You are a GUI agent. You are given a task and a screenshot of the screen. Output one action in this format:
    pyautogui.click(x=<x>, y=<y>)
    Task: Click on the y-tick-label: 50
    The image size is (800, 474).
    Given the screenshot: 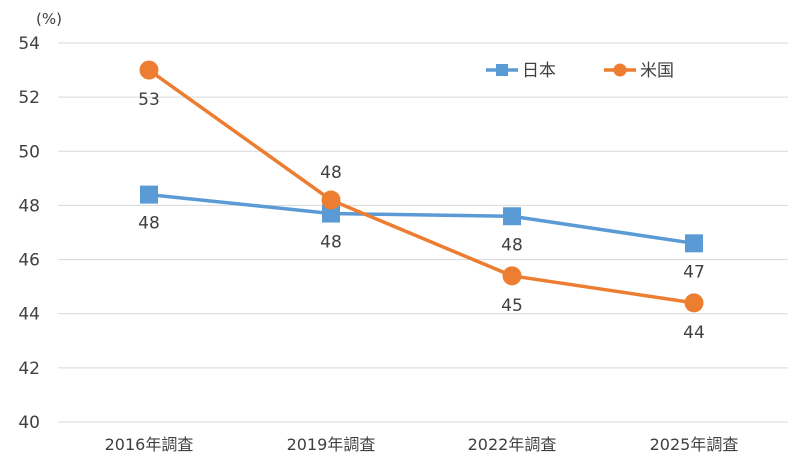 What is the action you would take?
    pyautogui.click(x=29, y=152)
    